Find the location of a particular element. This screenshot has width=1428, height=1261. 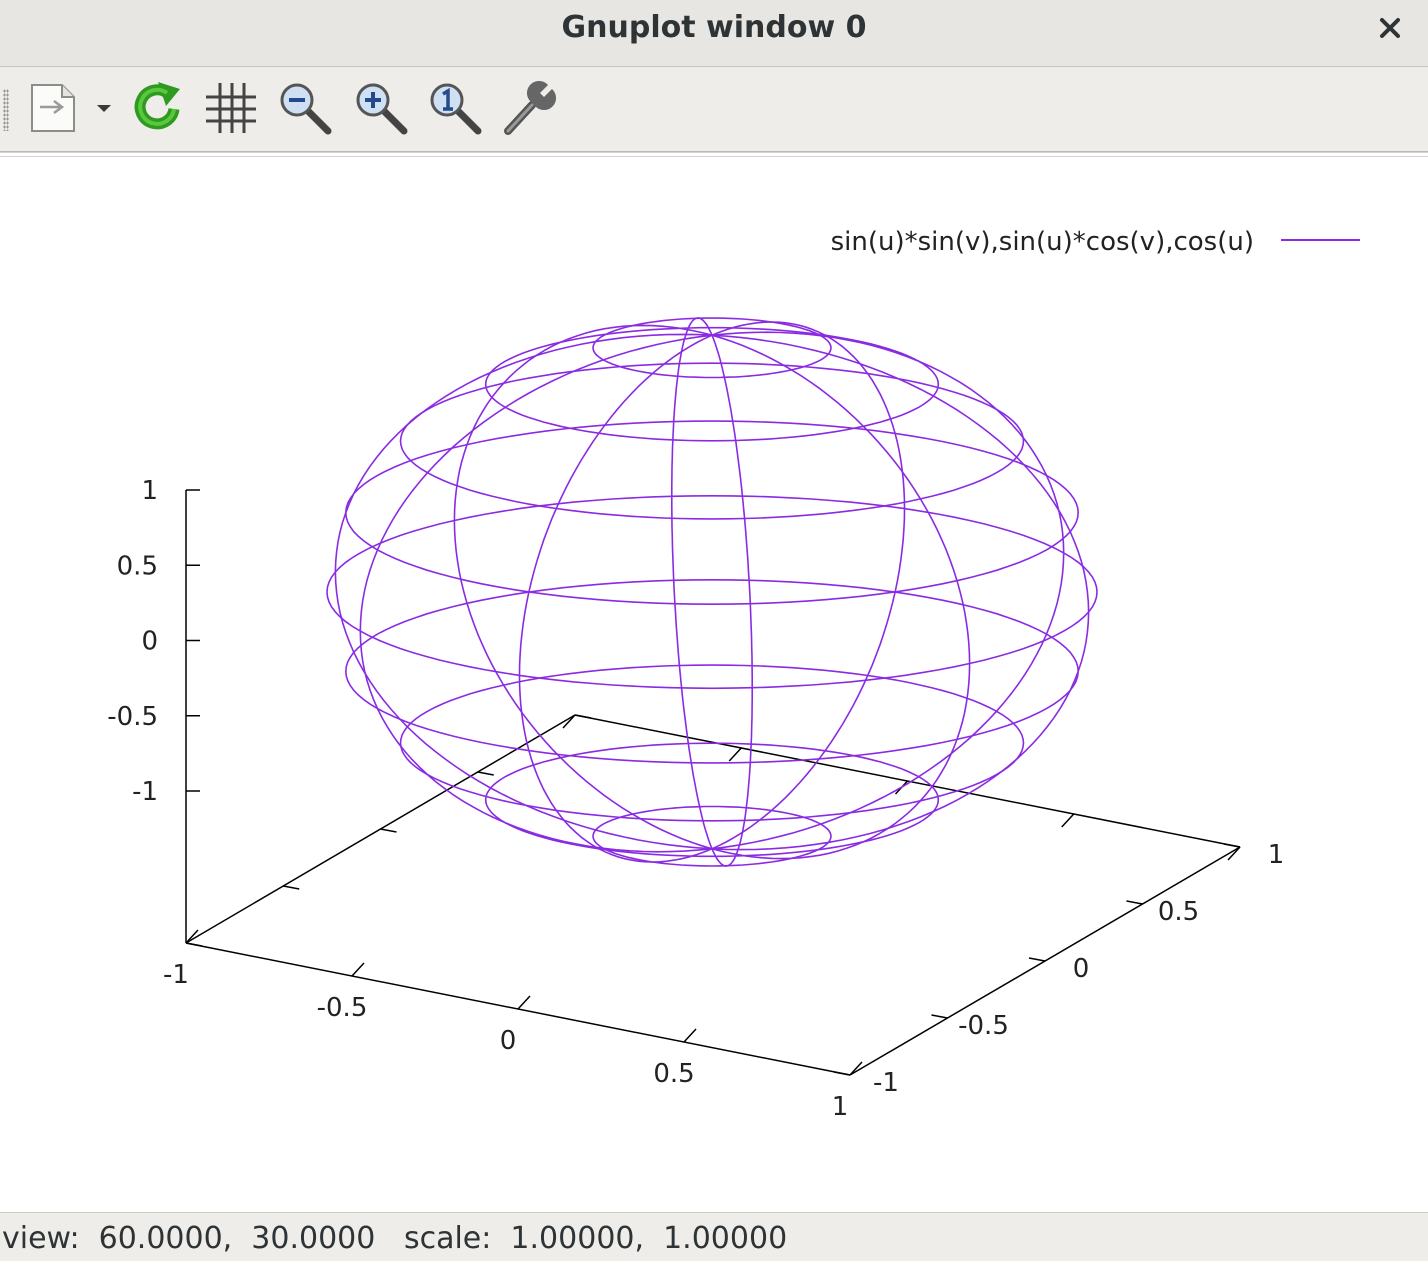

y-tick-label: 0 is located at coordinates (1081, 969).